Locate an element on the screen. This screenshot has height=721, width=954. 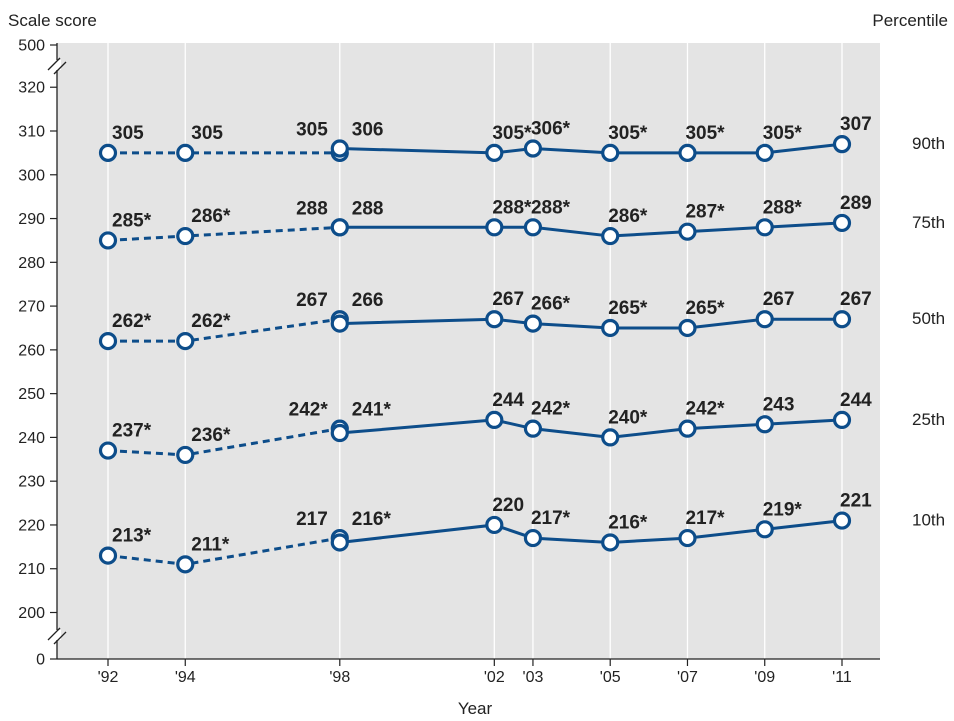
percentile-label: 10th is located at coordinates (928, 520).